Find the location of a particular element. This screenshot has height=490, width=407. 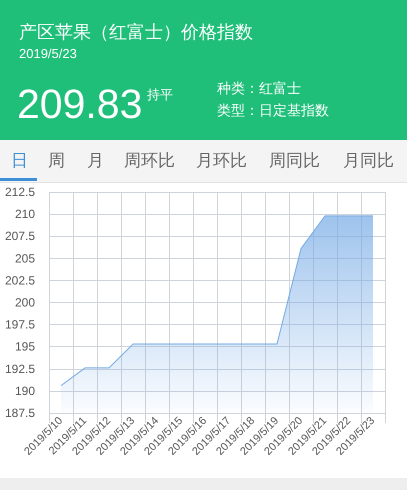

text: 类型：日定基指数 is located at coordinates (273, 111).